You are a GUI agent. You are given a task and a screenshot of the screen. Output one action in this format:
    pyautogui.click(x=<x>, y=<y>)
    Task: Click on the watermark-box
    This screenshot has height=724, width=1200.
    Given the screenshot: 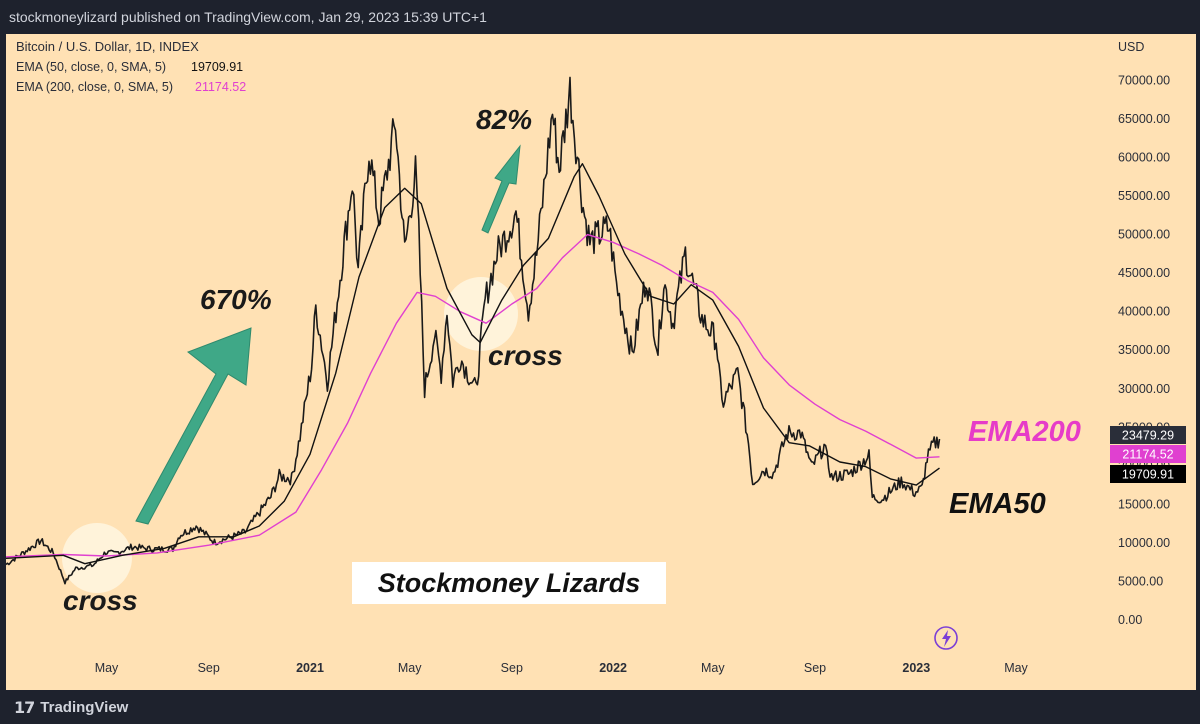 What is the action you would take?
    pyautogui.click(x=509, y=583)
    